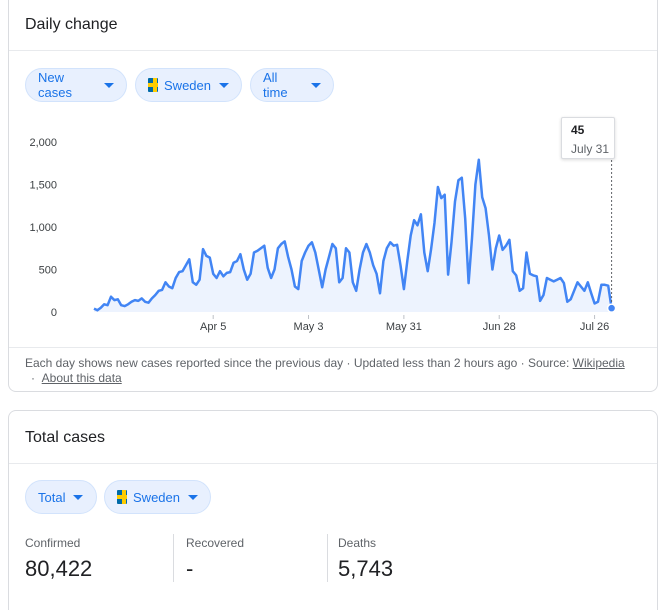  I want to click on hover-point, so click(611, 308).